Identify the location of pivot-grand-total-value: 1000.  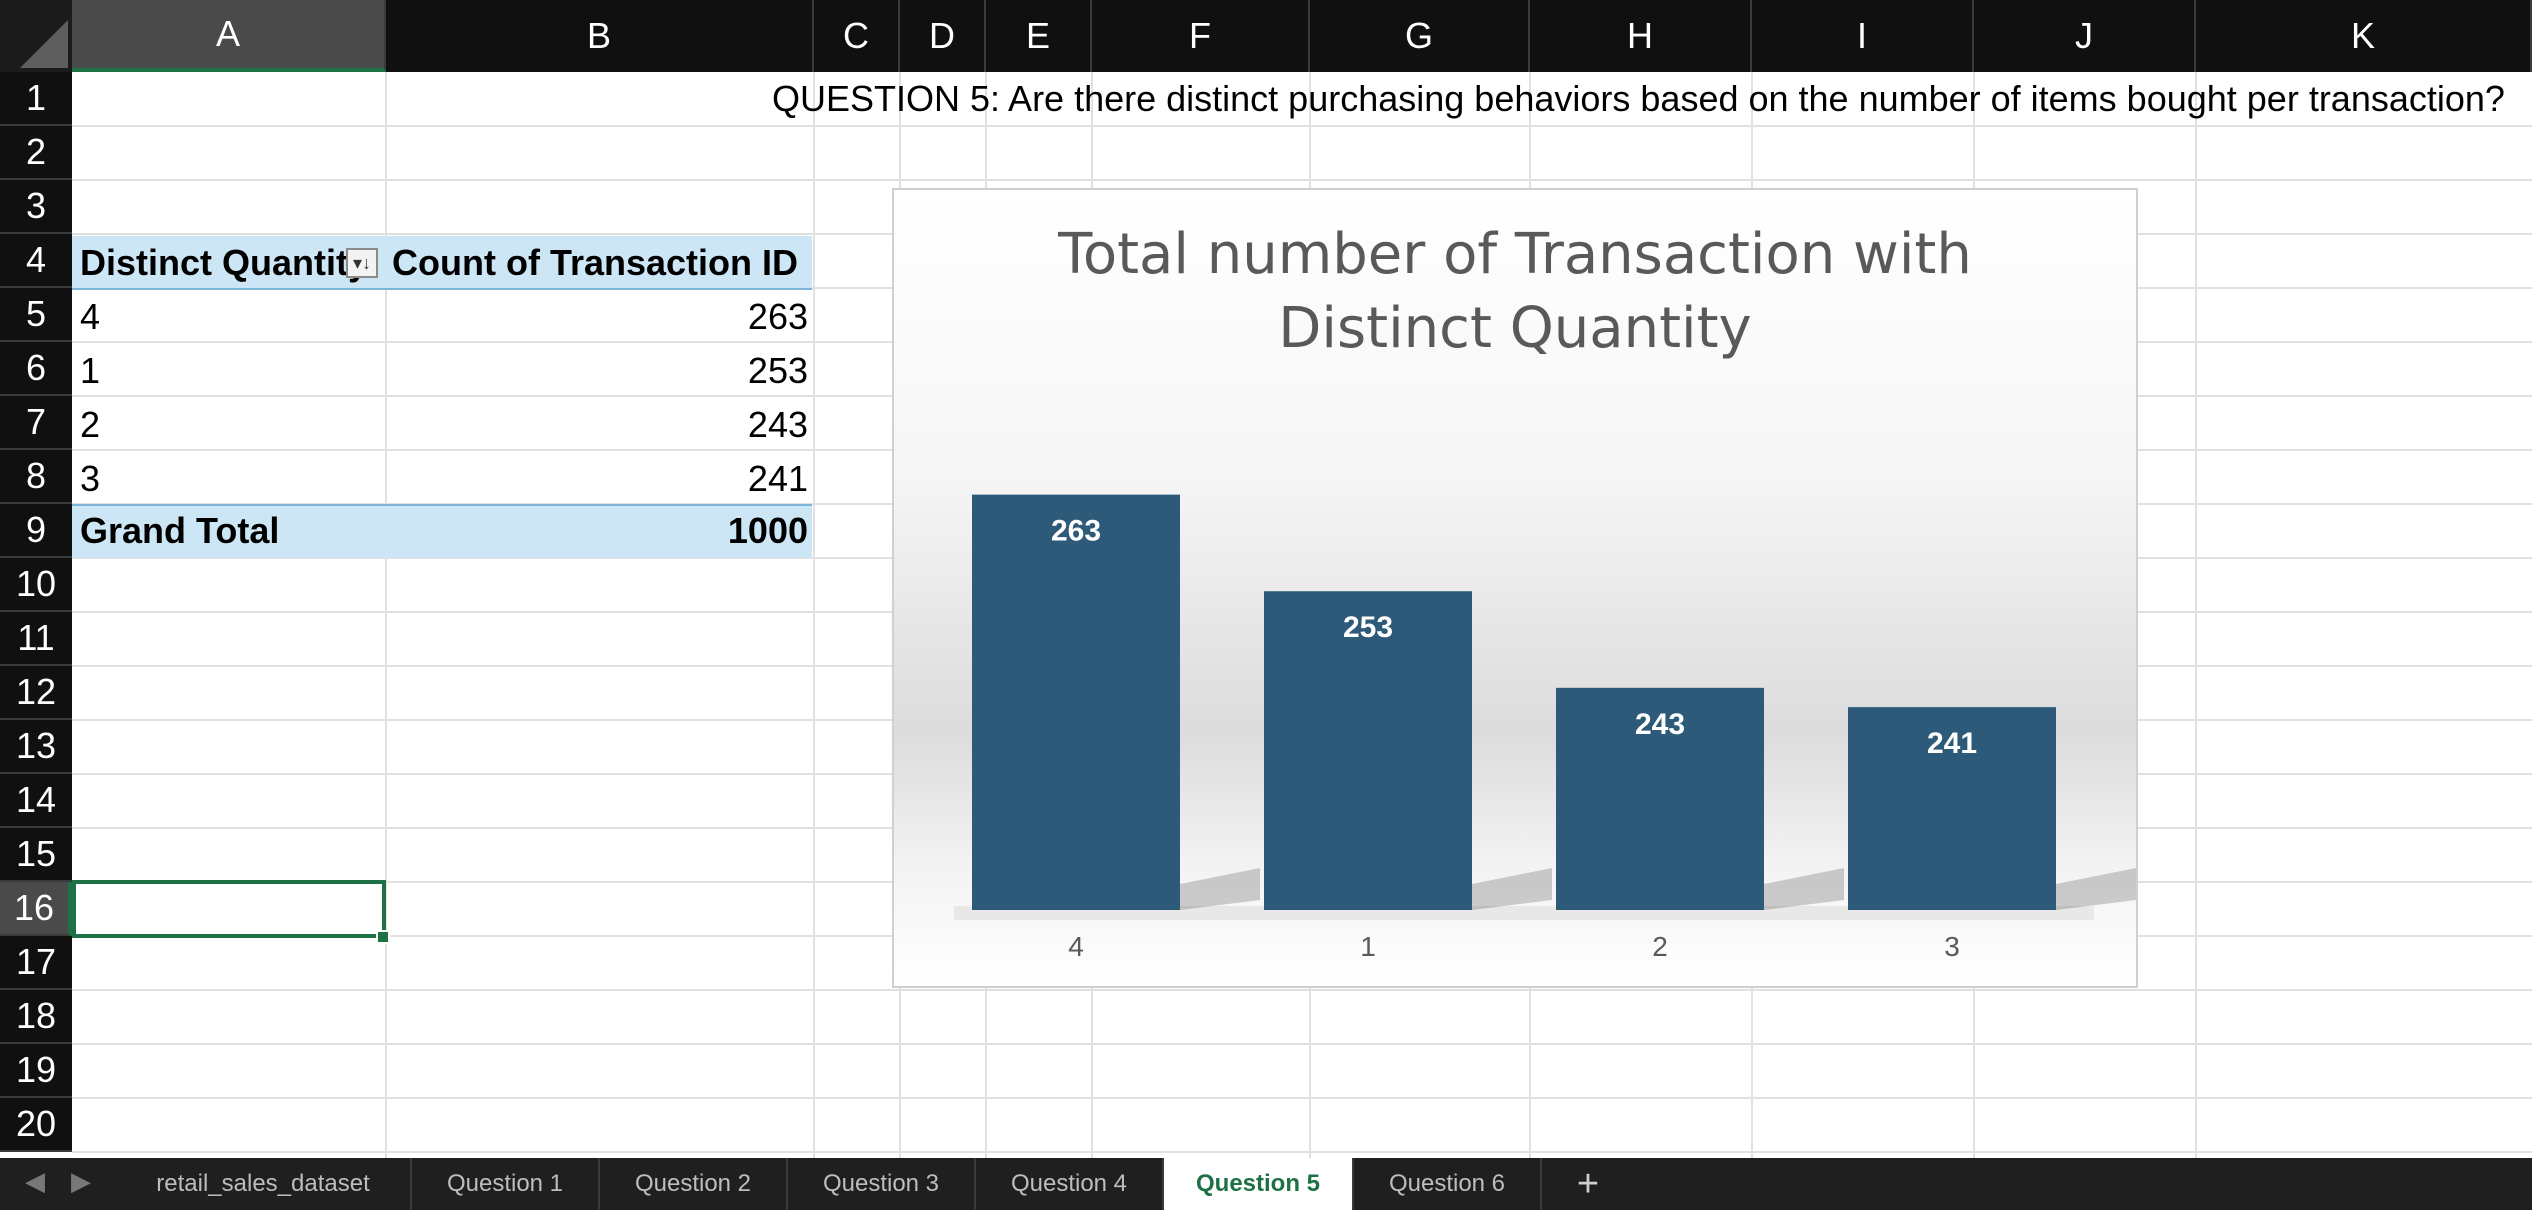
(767, 530).